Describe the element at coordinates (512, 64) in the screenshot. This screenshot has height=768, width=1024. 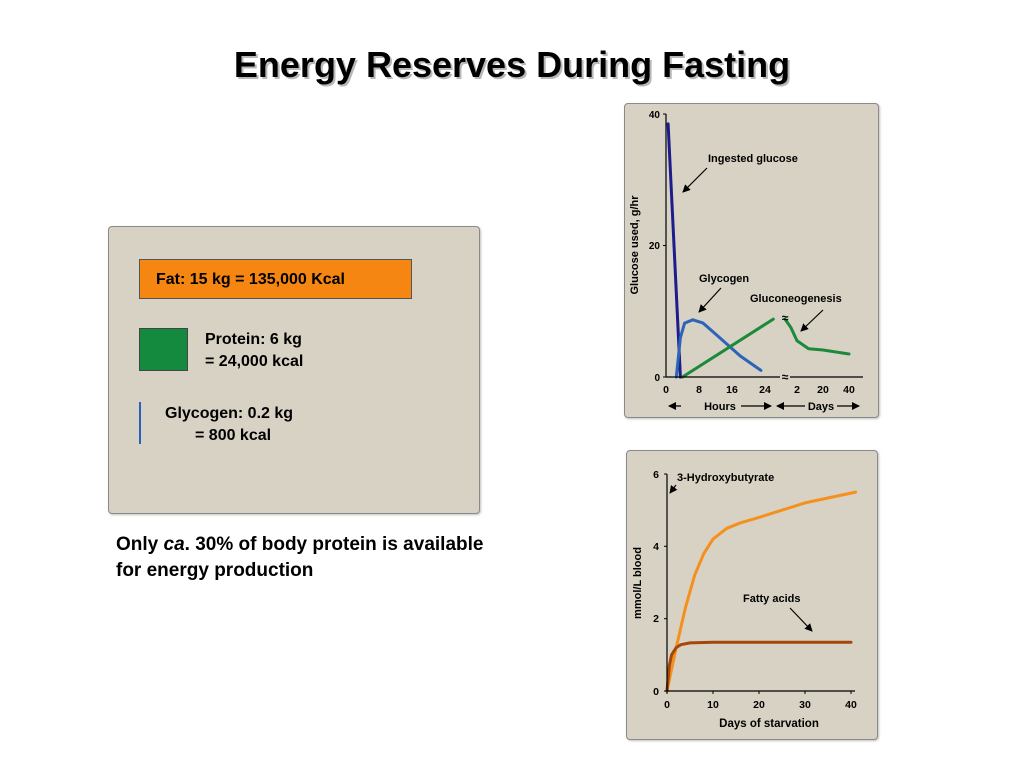
I see `slide-title: Energy Reserves During Fasting` at that location.